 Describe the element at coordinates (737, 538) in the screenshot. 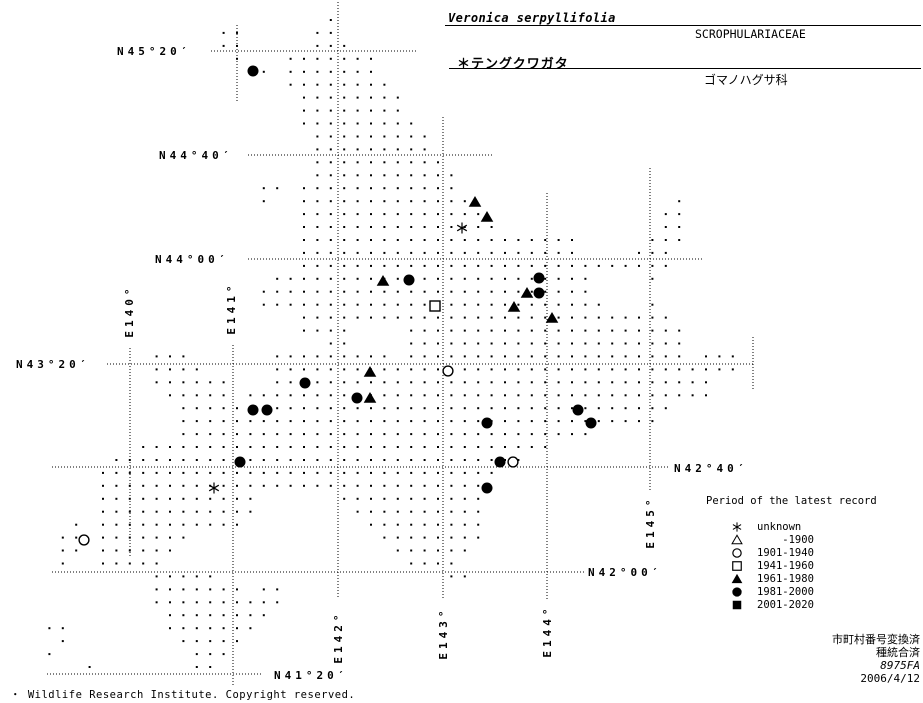

I see `open-triangle-icon` at that location.